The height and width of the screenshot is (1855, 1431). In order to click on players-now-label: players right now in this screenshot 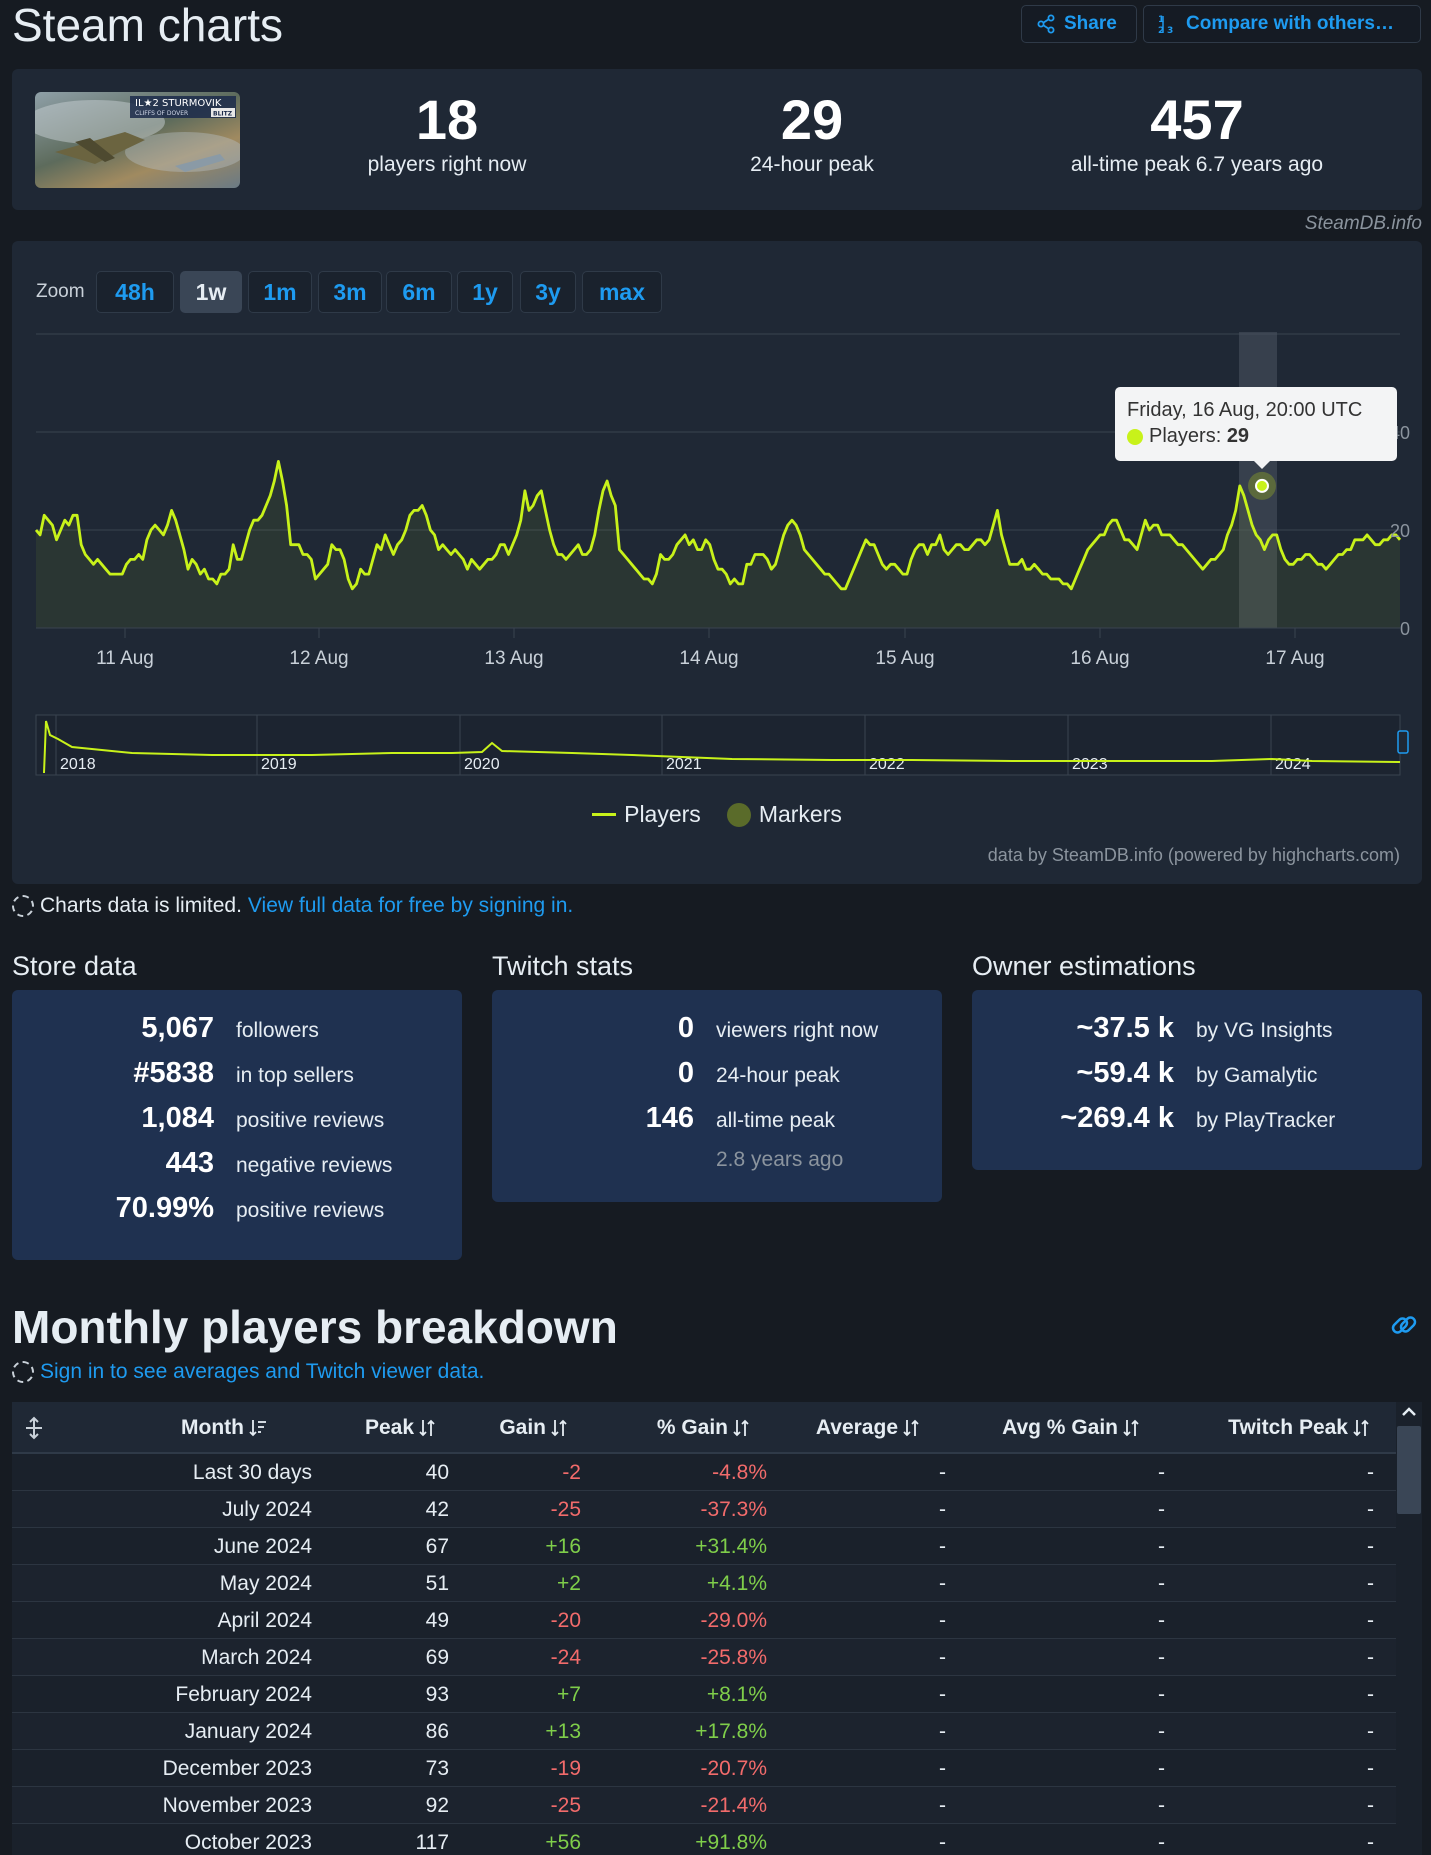, I will do `click(447, 164)`.